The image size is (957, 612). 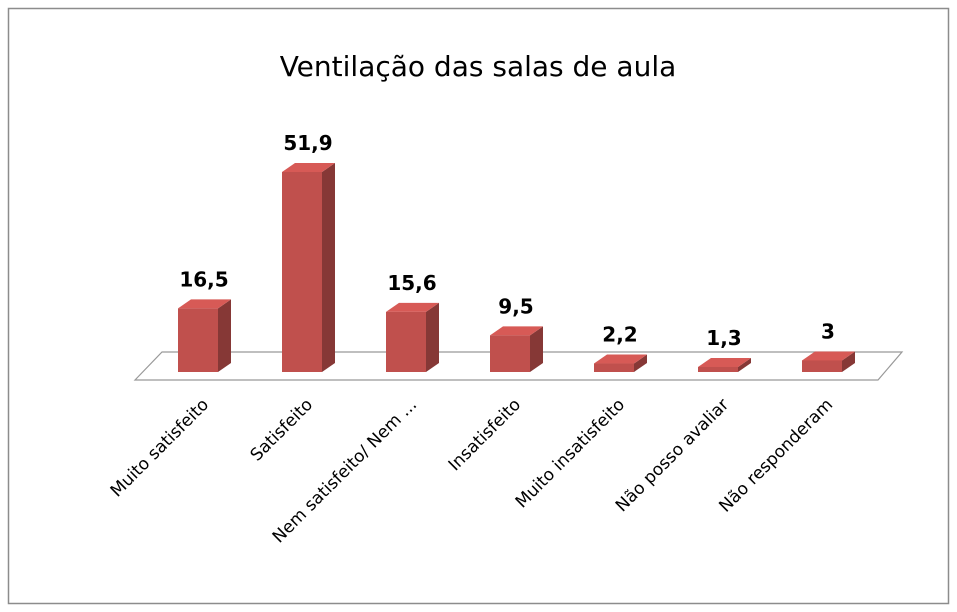 What do you see at coordinates (411, 283) in the screenshot?
I see `data-label: 15,6` at bounding box center [411, 283].